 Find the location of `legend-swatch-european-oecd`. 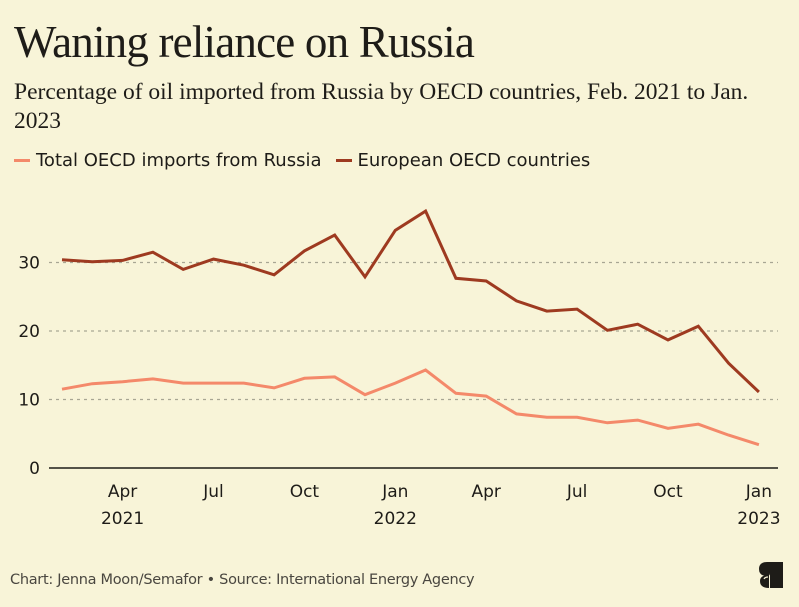

legend-swatch-european-oecd is located at coordinates (343, 160).